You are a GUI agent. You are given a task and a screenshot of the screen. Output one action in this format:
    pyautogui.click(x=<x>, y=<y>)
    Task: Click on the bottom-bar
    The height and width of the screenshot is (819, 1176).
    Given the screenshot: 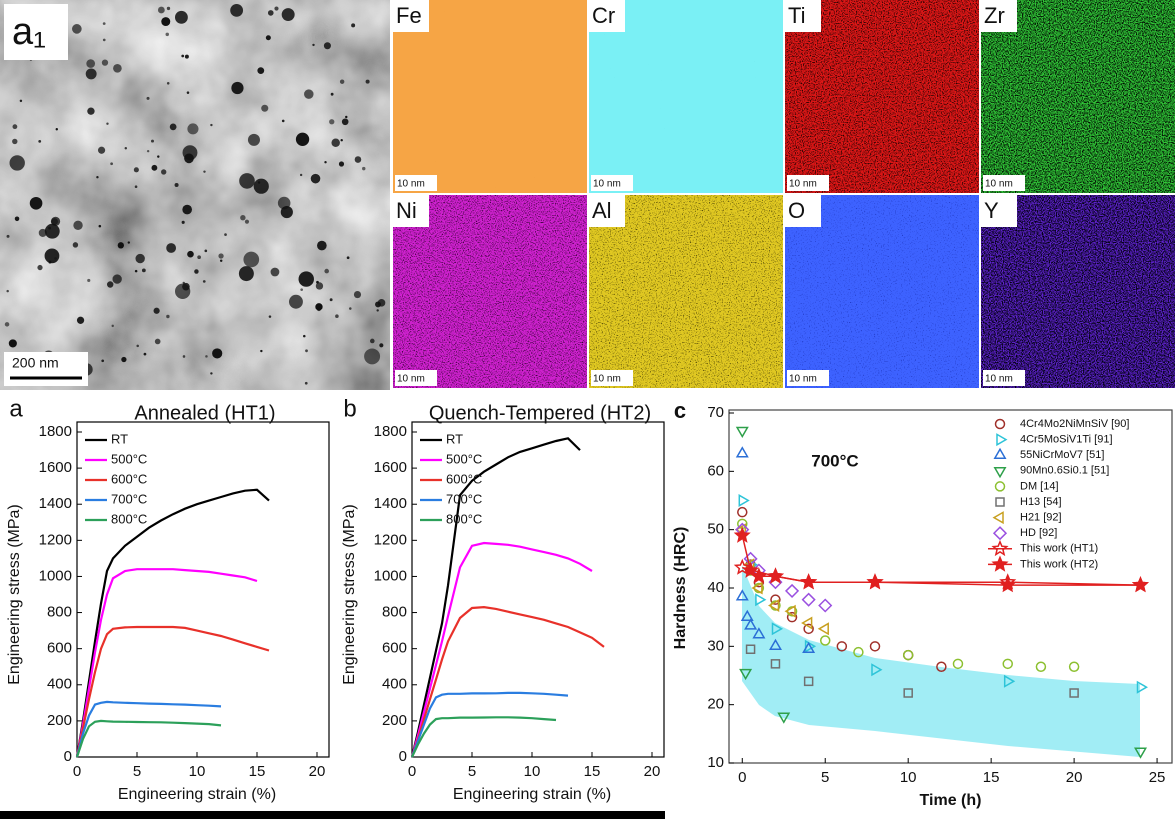 What is the action you would take?
    pyautogui.click(x=332, y=815)
    